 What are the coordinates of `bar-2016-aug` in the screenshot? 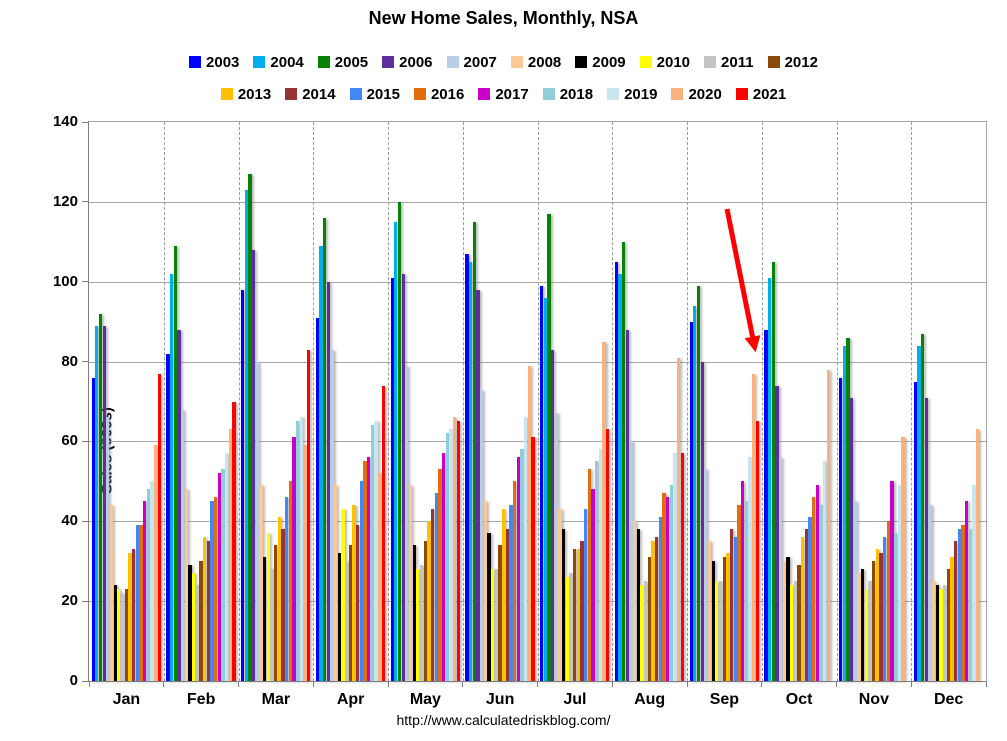 It's located at (664, 587).